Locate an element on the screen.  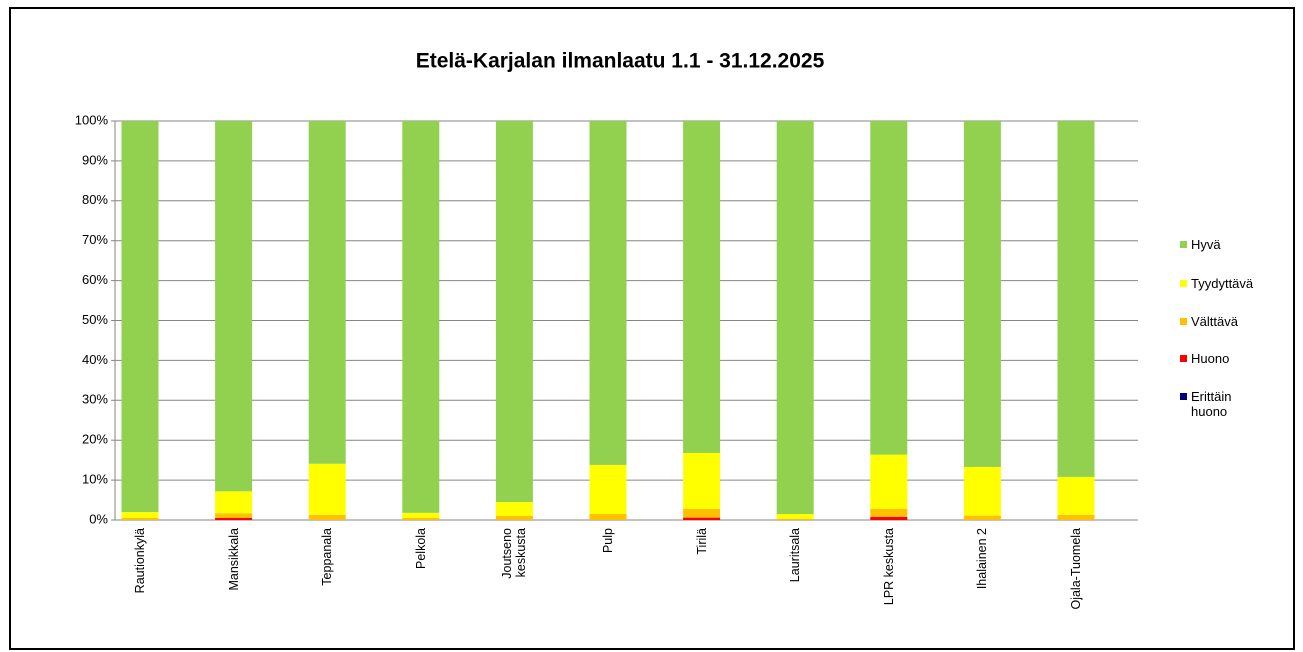
x-tick-label: Joutseno keskusta is located at coordinates (514, 553).